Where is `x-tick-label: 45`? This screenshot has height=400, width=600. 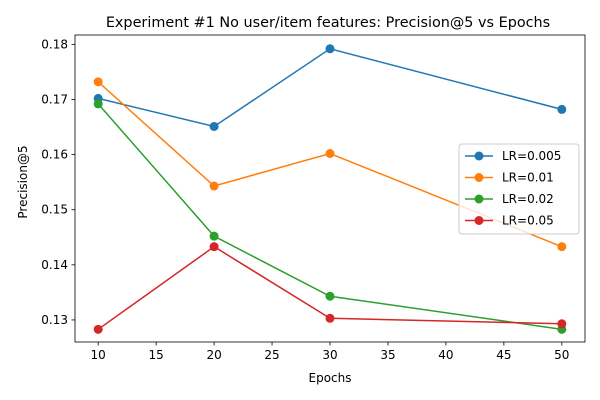 x-tick-label: 45 is located at coordinates (503, 355).